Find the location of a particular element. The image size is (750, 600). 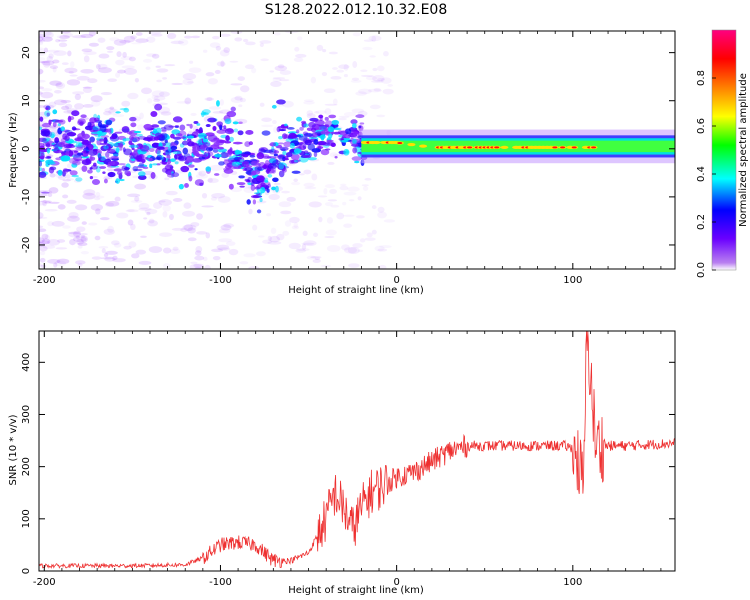

snr-ytick-label: 400 is located at coordinates (26, 362).